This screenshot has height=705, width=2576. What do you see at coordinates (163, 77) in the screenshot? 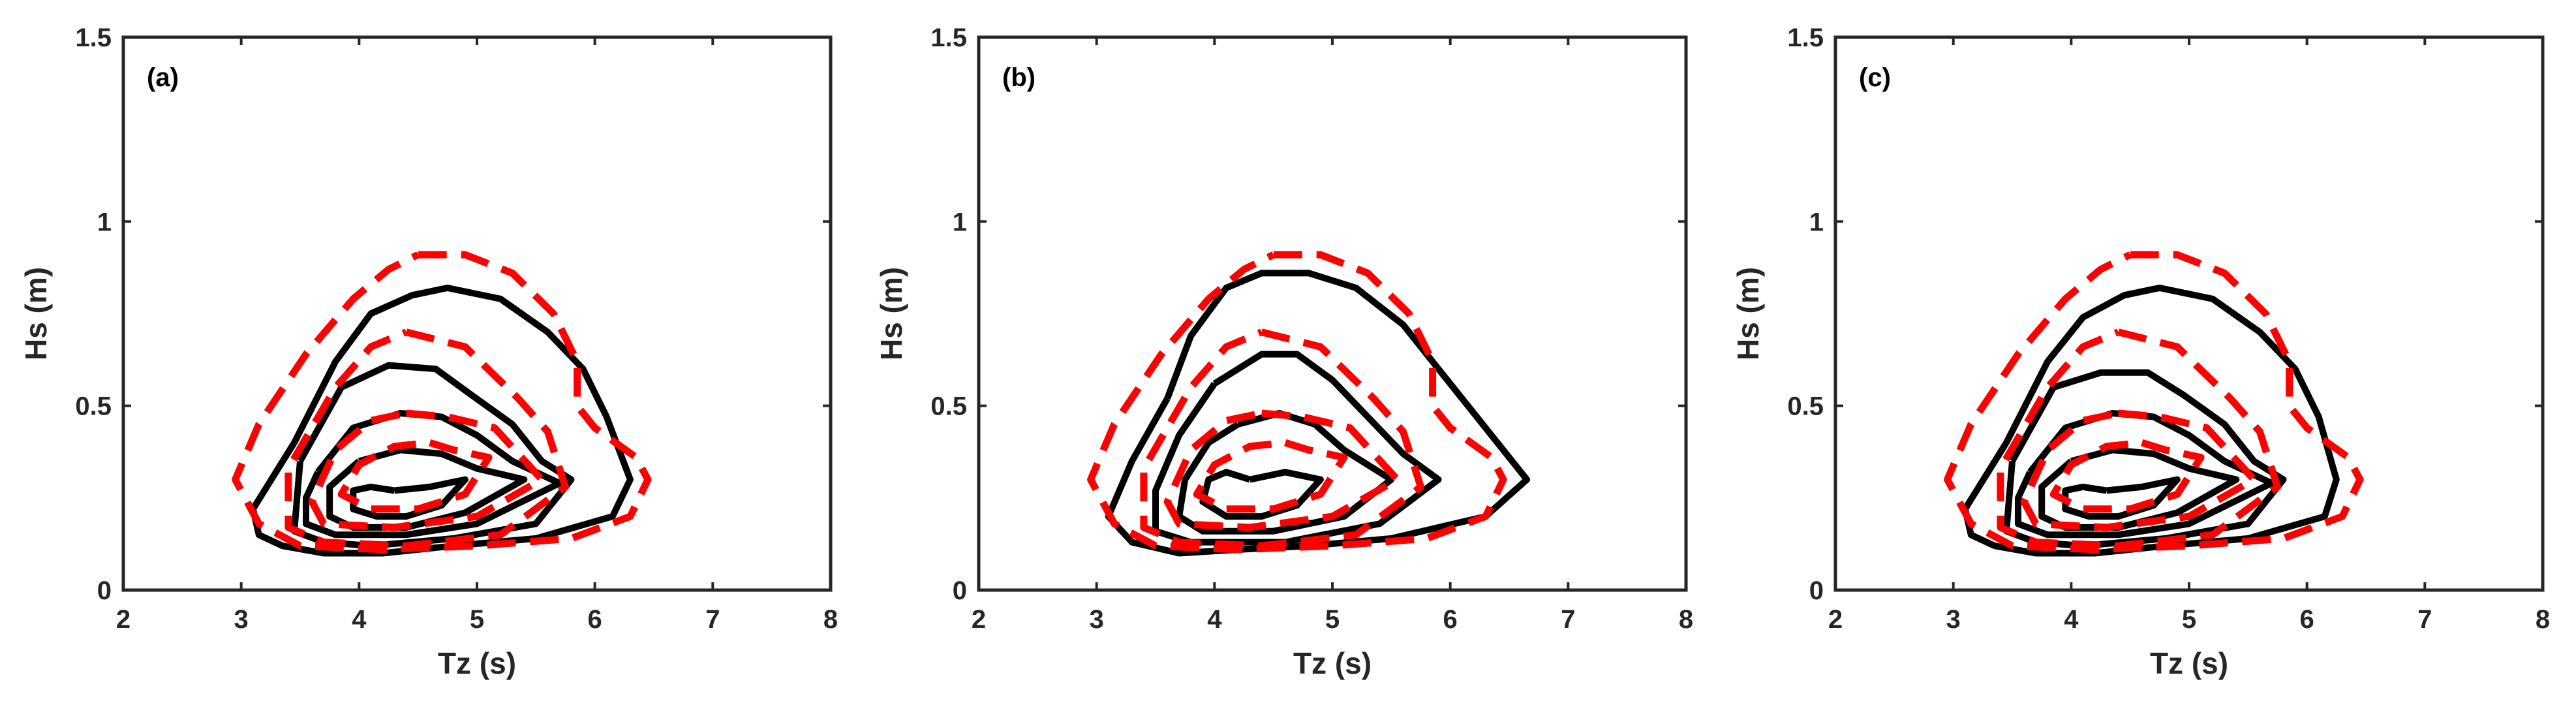
I see `panel-label: (a)` at bounding box center [163, 77].